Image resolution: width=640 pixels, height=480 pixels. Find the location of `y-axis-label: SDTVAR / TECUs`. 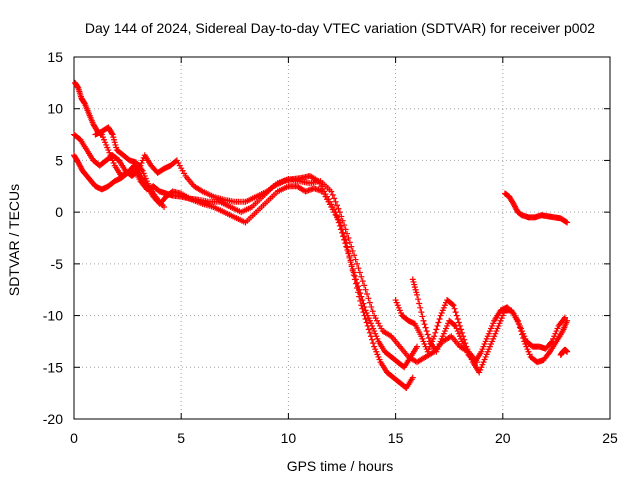

y-axis-label: SDTVAR / TECUs is located at coordinates (14, 240).